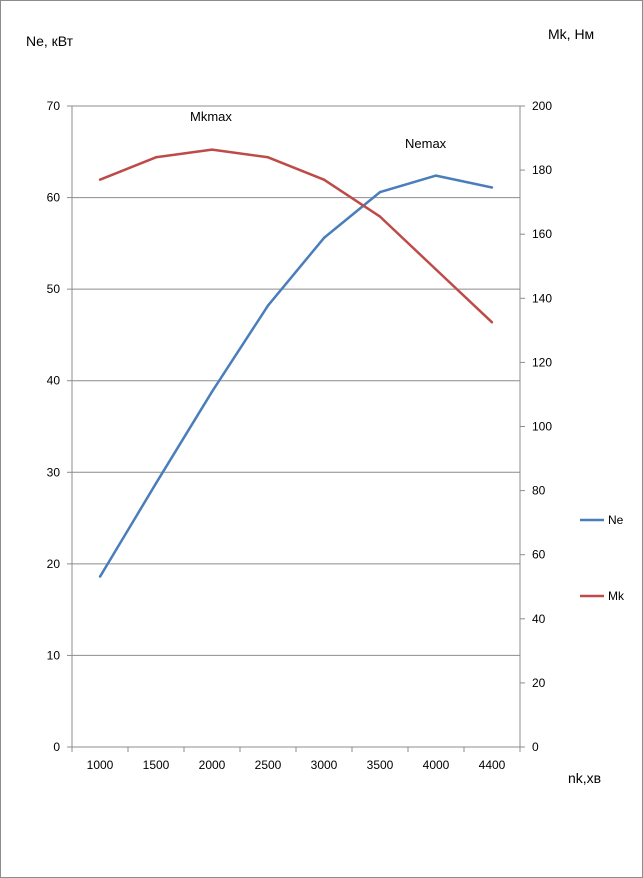 This screenshot has height=878, width=643. I want to click on series-line-mk, so click(296, 236).